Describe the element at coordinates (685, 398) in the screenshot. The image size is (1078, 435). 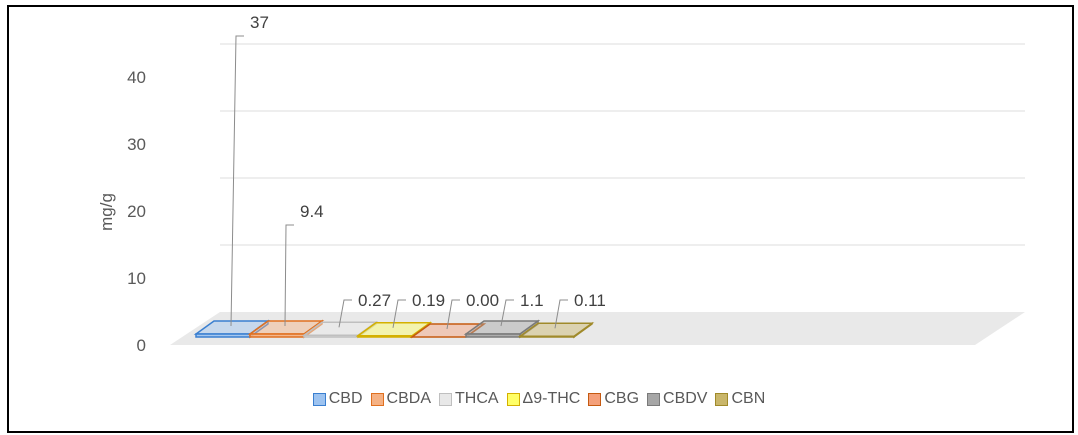
I see `legend-label: CBDV` at that location.